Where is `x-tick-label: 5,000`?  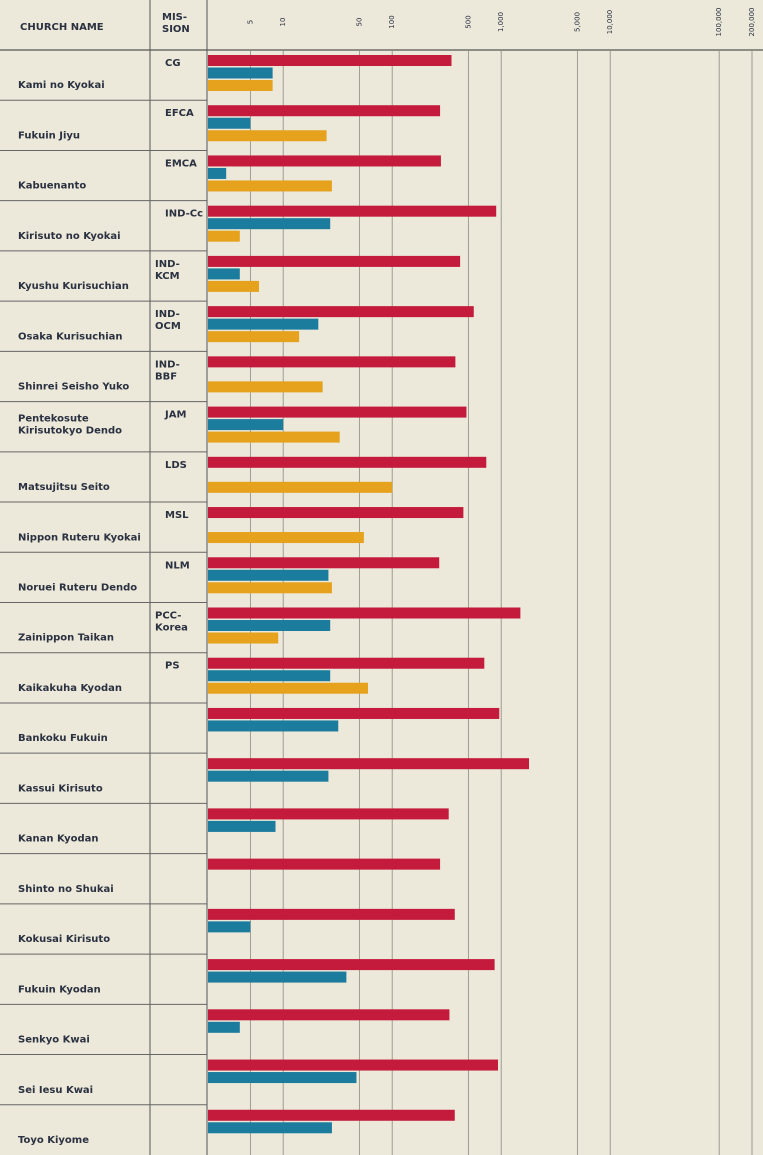
x-tick-label: 5,000 is located at coordinates (577, 22).